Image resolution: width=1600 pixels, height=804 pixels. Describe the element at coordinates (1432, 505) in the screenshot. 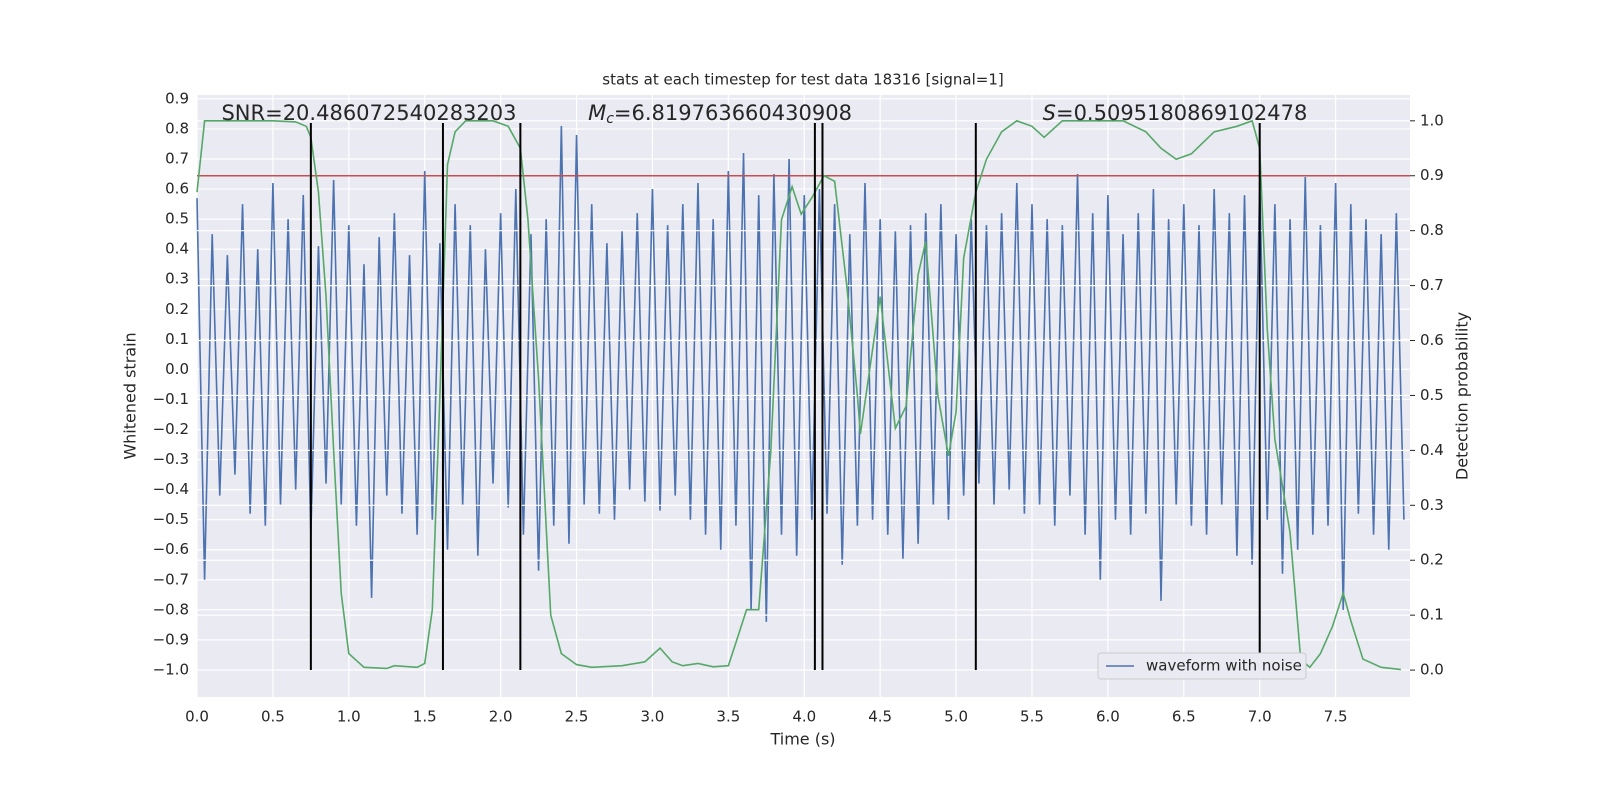

I see `y2-tick-label: 0.3` at that location.